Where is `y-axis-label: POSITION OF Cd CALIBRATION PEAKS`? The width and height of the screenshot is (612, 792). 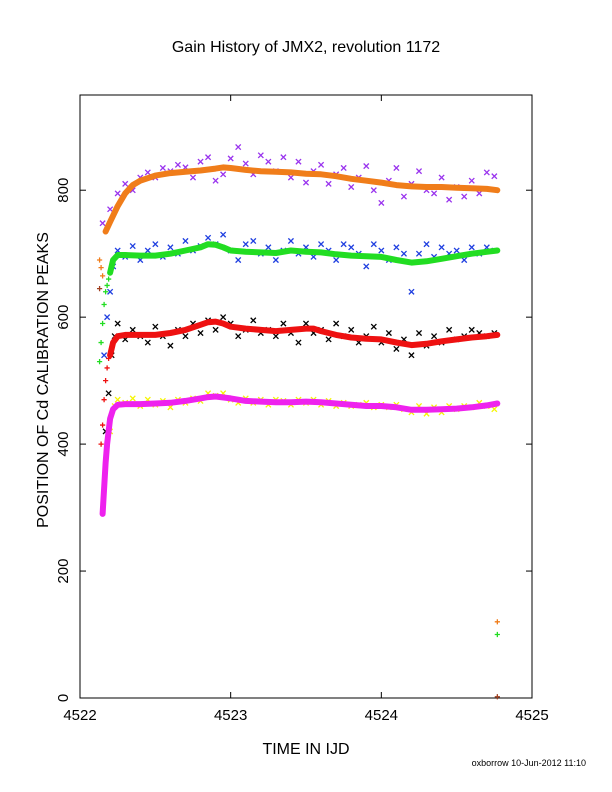 y-axis-label: POSITION OF Cd CALIBRATION PEAKS is located at coordinates (43, 380).